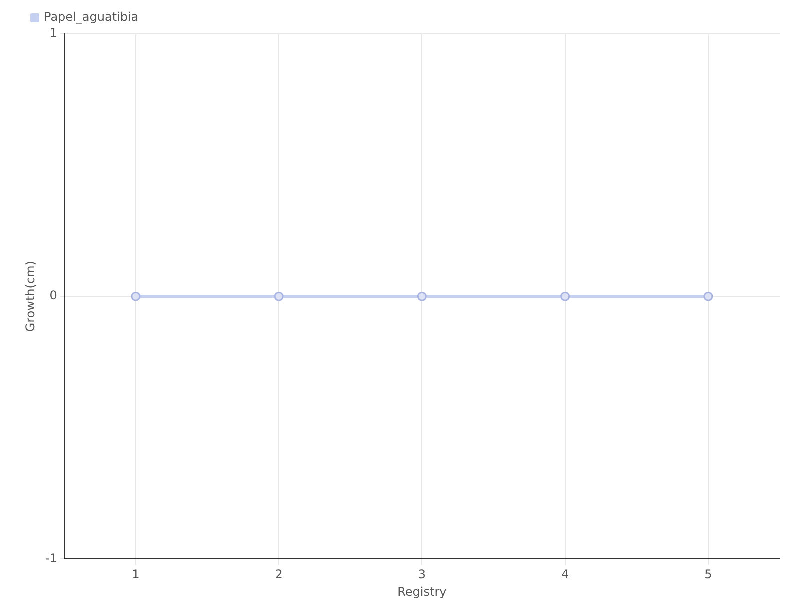 The width and height of the screenshot is (800, 600). Describe the element at coordinates (91, 17) in the screenshot. I see `legend-label: Papel_aguatibia` at that location.